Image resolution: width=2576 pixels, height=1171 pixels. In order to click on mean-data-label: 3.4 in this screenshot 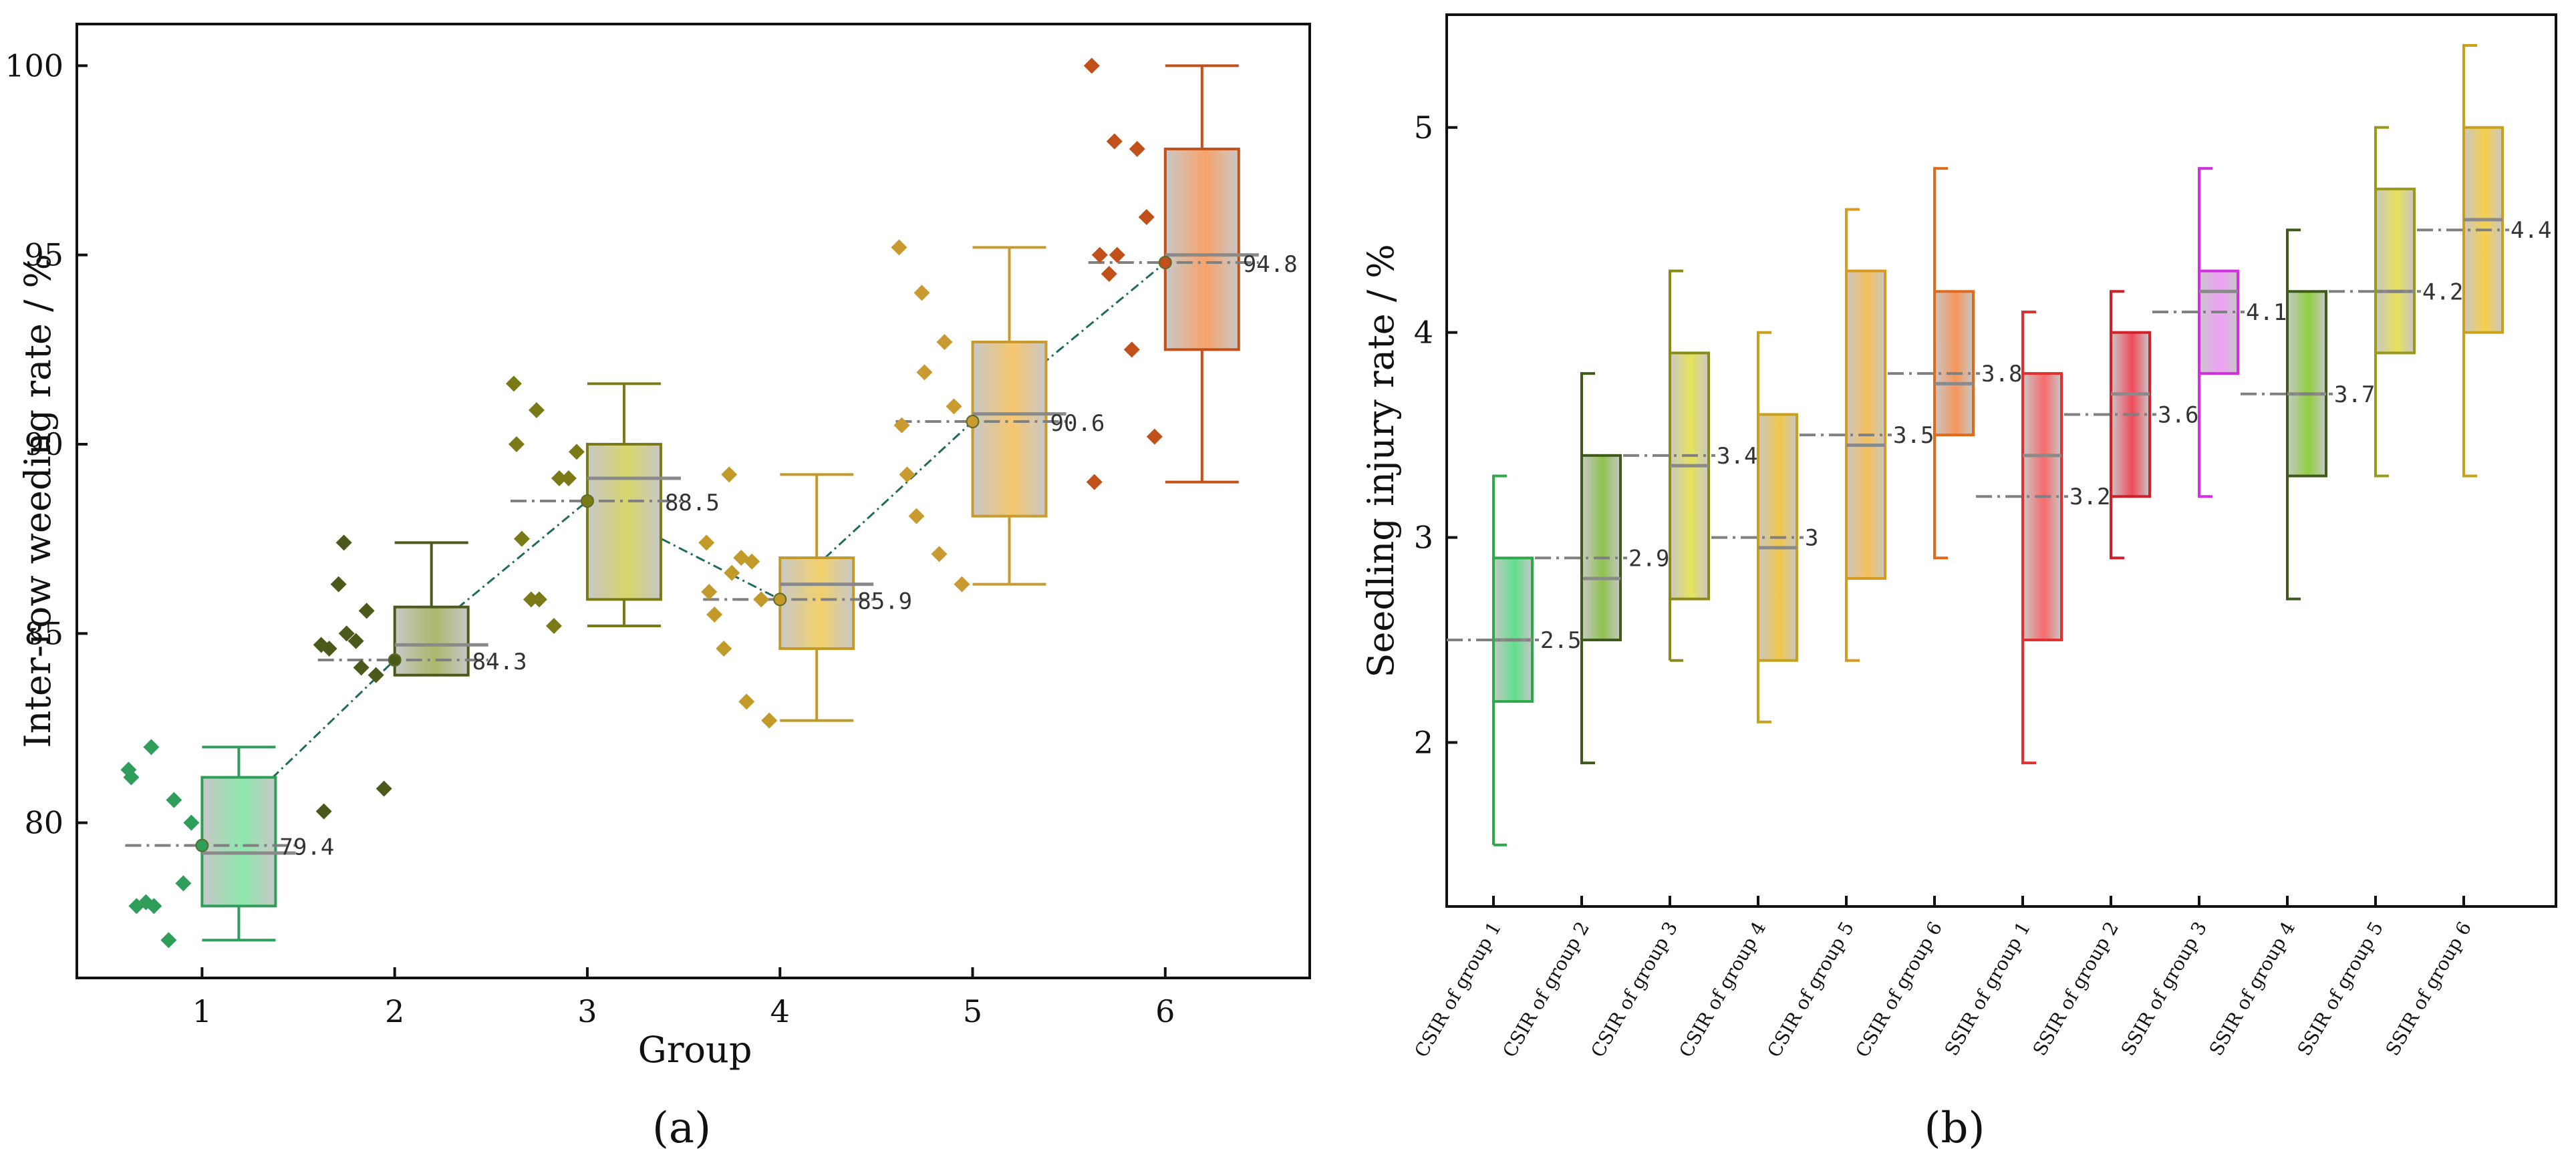, I will do `click(1737, 457)`.